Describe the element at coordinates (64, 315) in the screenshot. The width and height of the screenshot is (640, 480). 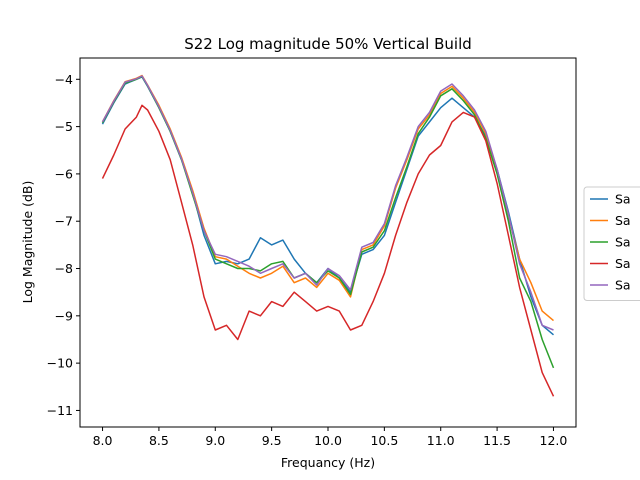
I see `y-tick-label: −9` at that location.